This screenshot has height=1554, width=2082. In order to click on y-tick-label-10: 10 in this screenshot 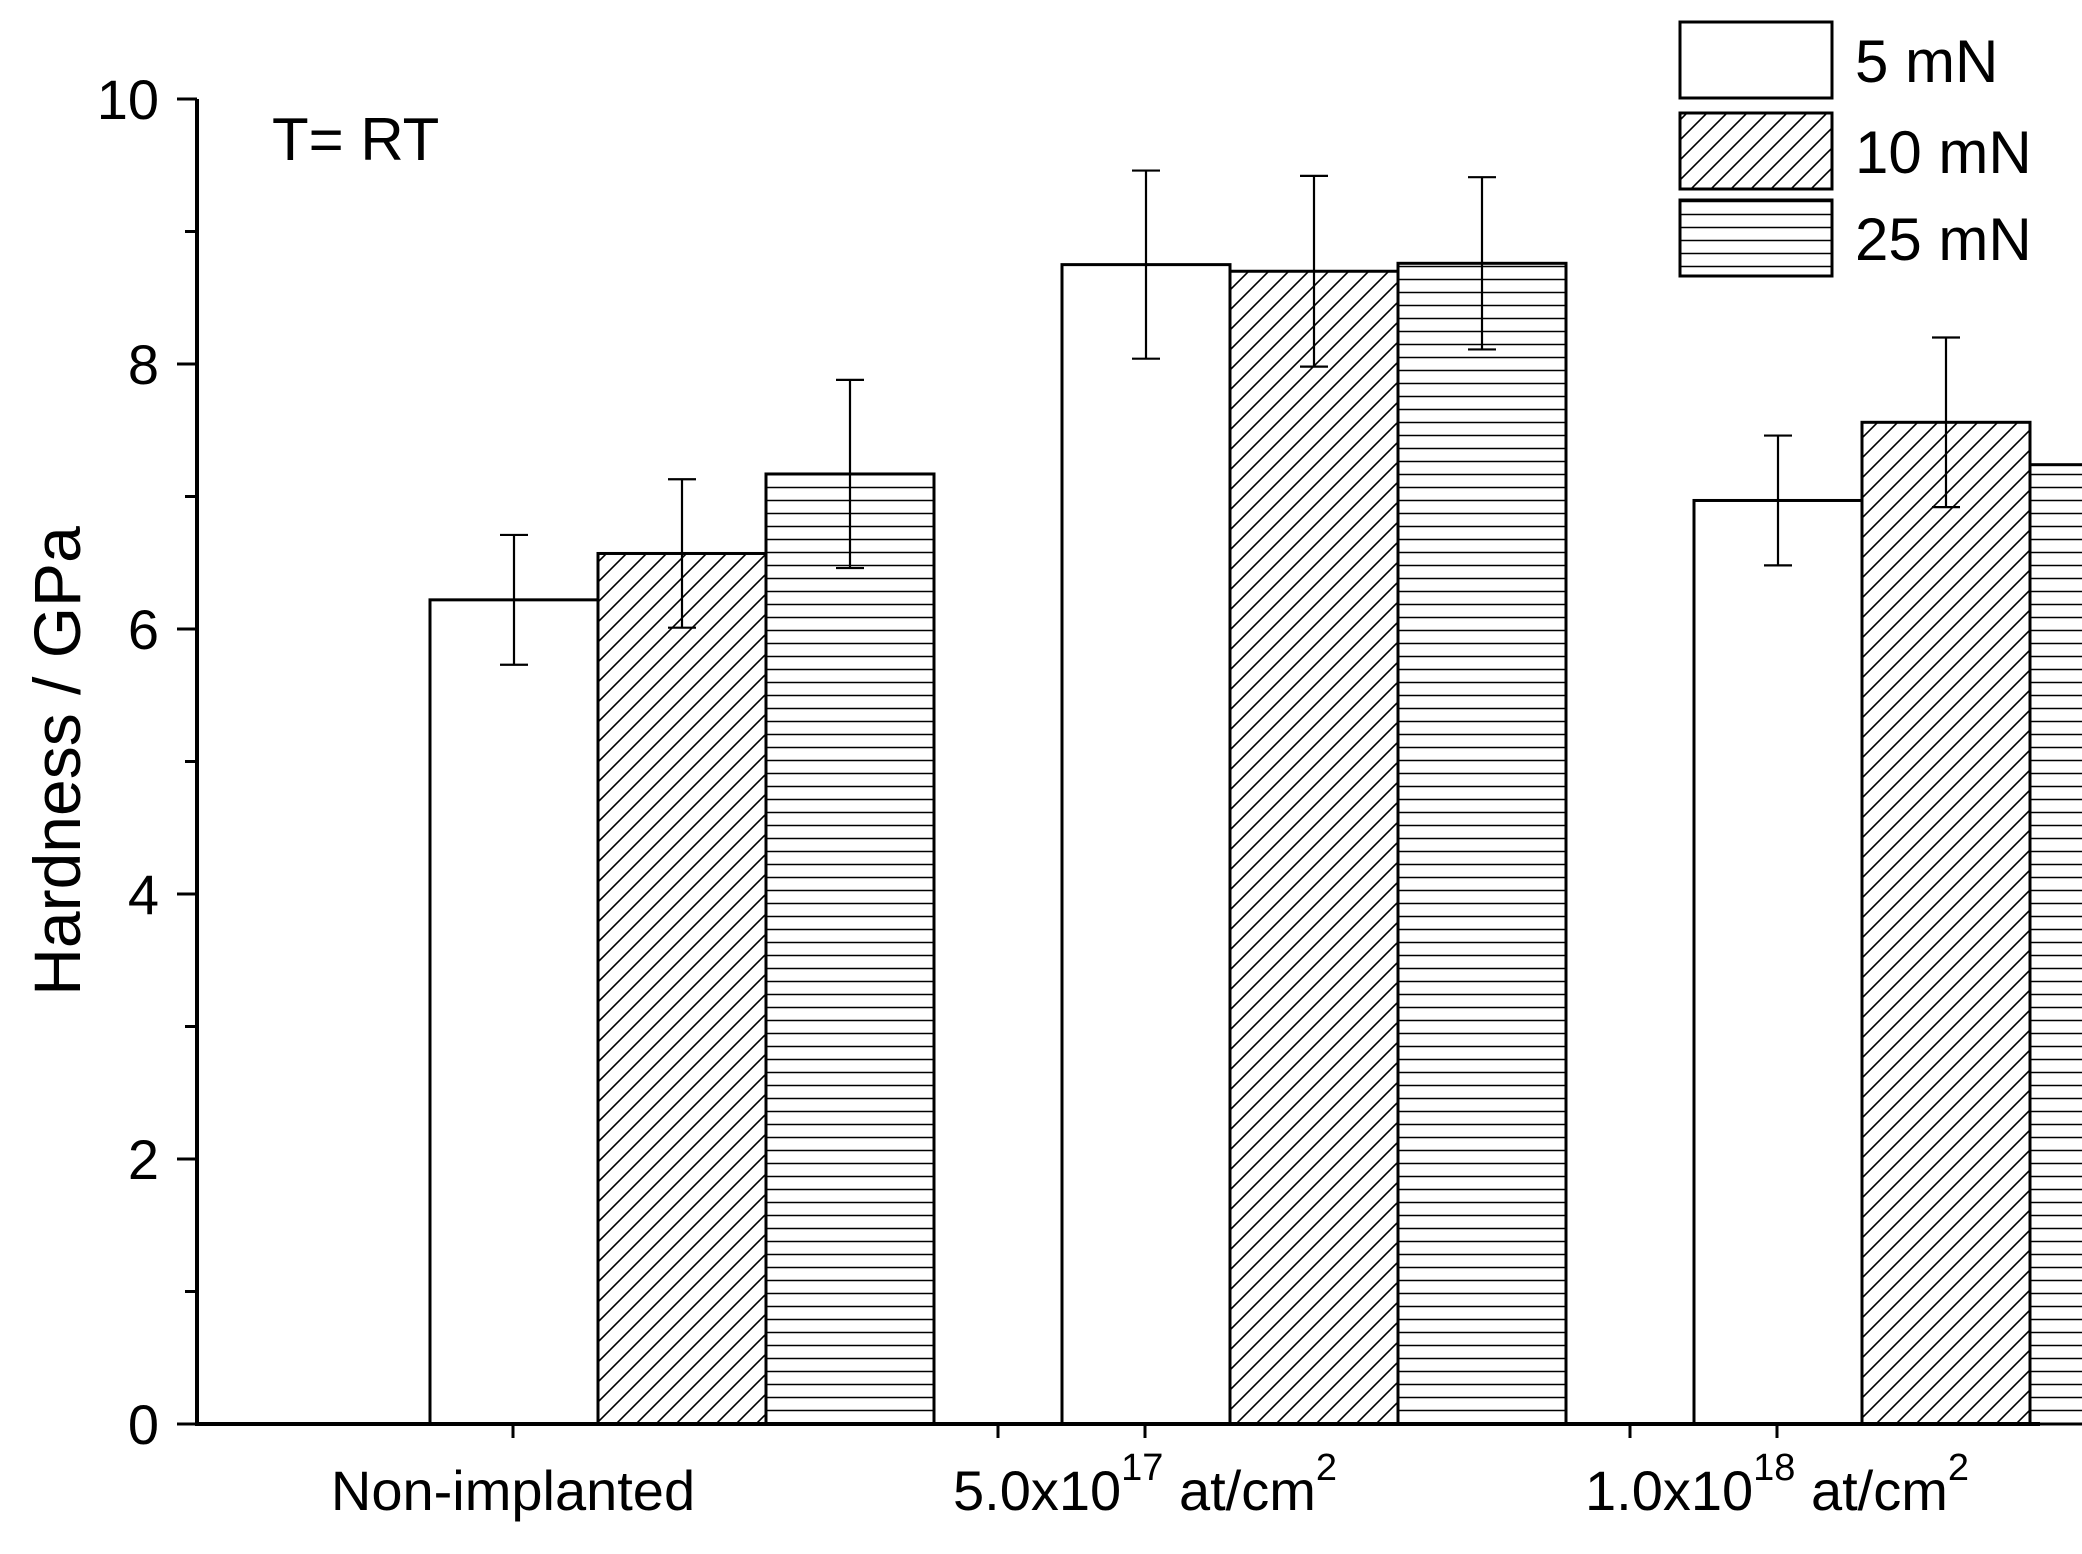, I will do `click(128, 99)`.